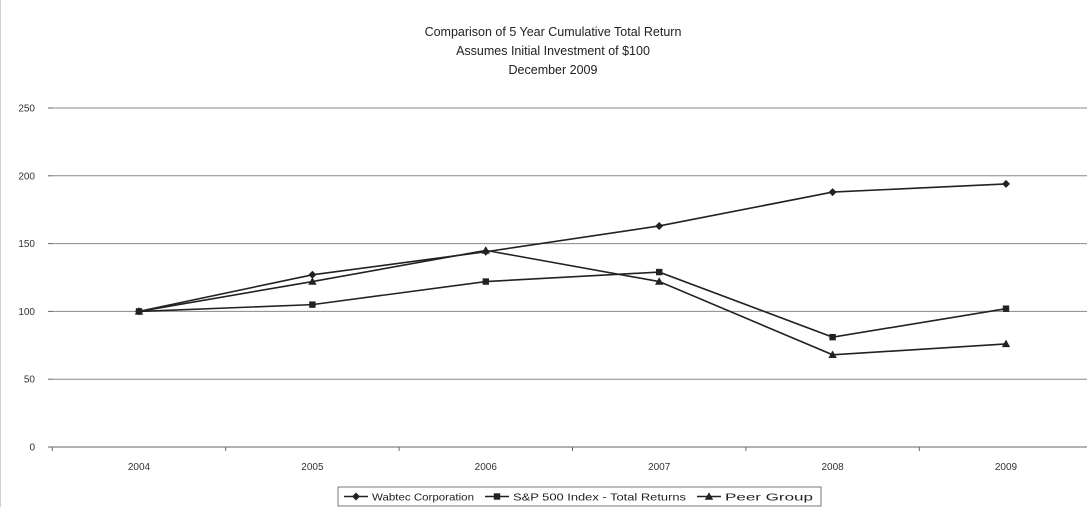  I want to click on series-sandp-500-index-total-returns, so click(572, 304).